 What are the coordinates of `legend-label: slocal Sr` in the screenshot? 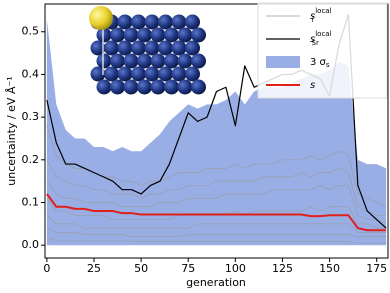 It's located at (321, 38).